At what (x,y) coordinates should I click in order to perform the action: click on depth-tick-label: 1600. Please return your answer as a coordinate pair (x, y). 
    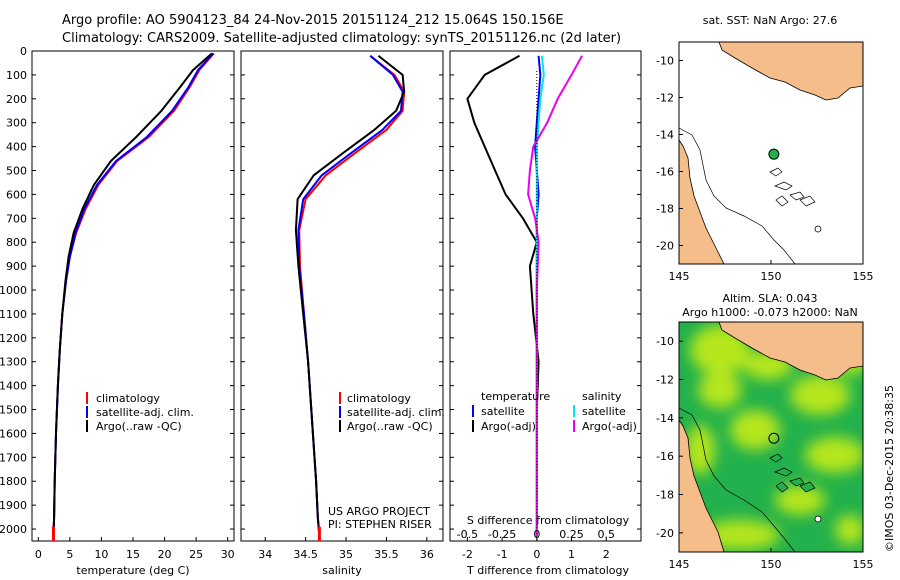
    Looking at the image, I should click on (13, 433).